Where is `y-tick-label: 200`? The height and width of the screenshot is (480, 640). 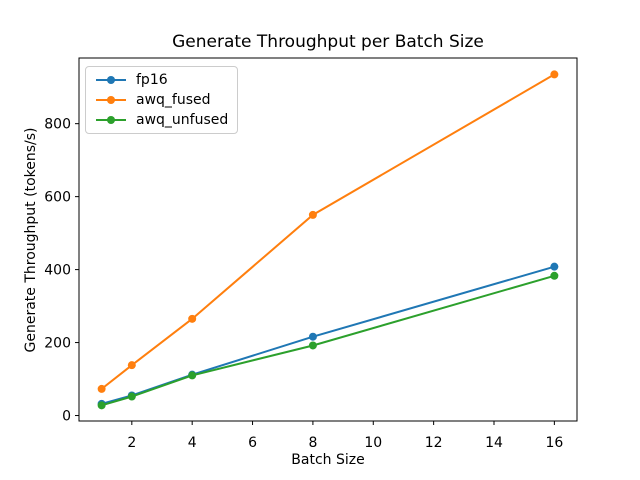 y-tick-label: 200 is located at coordinates (57, 344).